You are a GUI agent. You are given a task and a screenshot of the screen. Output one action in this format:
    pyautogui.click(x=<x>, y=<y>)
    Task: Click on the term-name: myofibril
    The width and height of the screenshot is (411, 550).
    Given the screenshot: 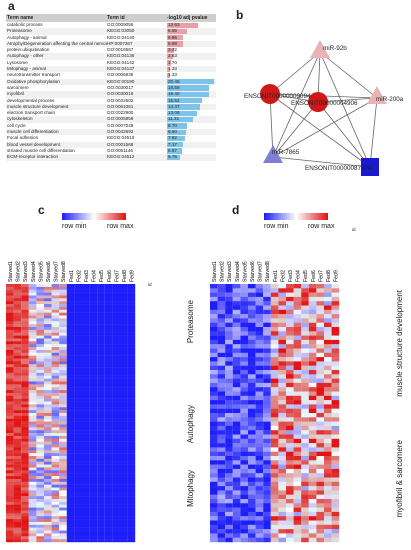 What is the action you would take?
    pyautogui.click(x=16, y=94)
    